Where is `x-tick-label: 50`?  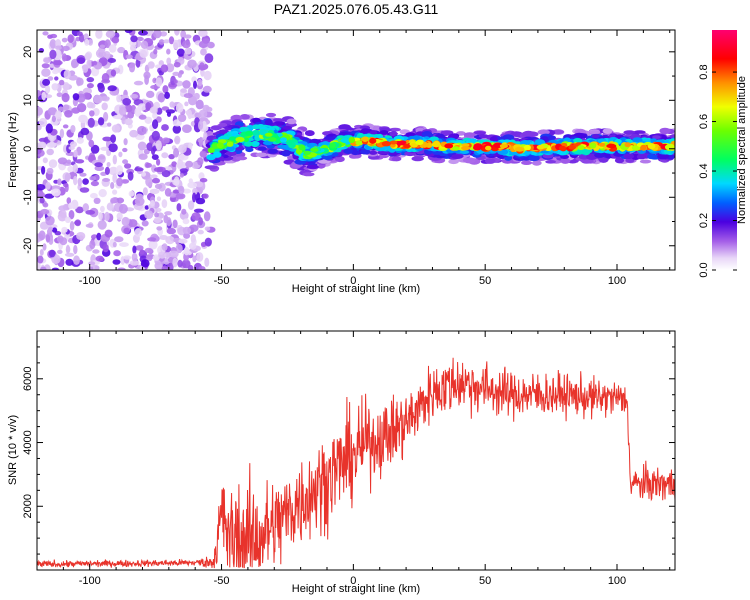
x-tick-label: 50 is located at coordinates (485, 281).